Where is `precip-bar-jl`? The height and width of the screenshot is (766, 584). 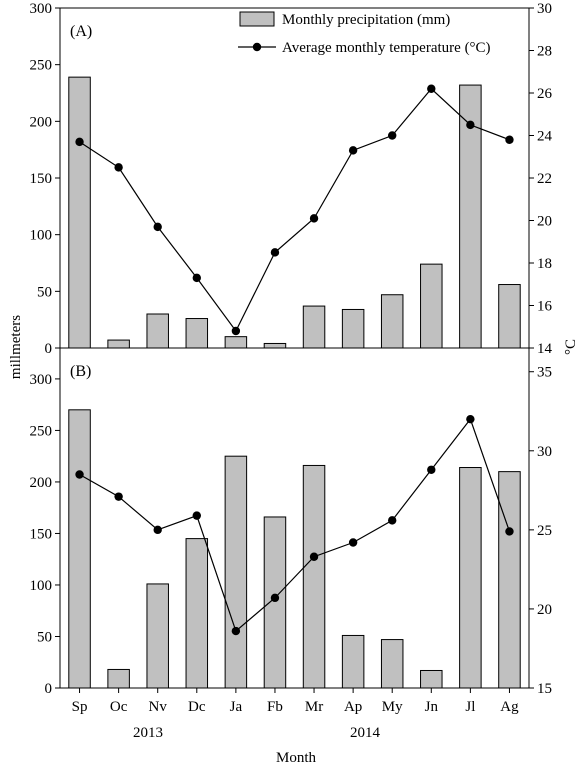
precip-bar-jl is located at coordinates (470, 578).